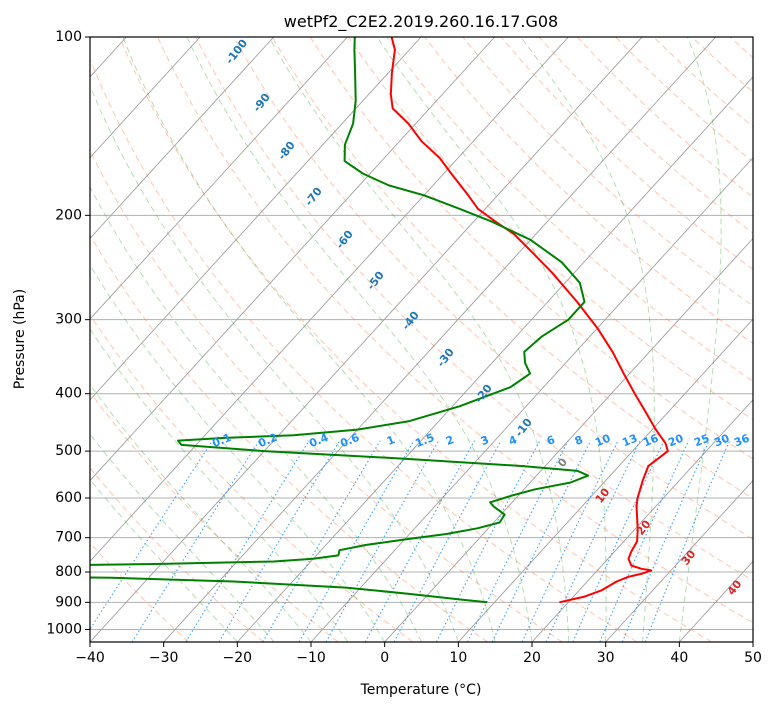 The height and width of the screenshot is (712, 775). I want to click on dry-adiabat-label: -80, so click(286, 151).